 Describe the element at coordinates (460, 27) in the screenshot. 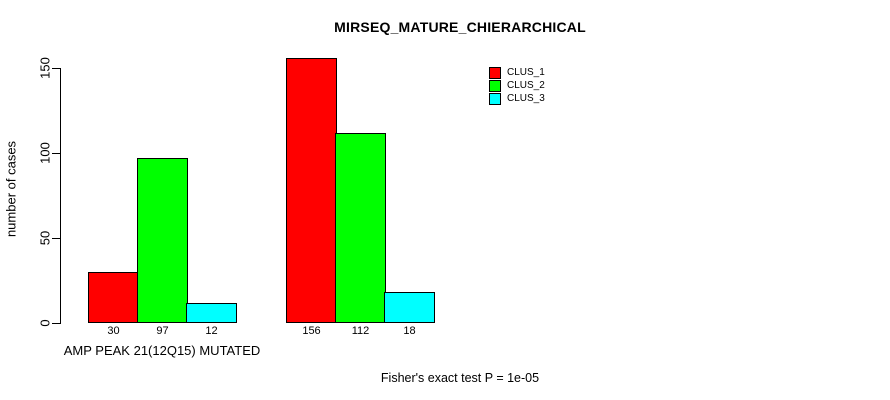

I see `chart-title: MIRSEQ_MATURE_CHIERARCHICAL` at that location.